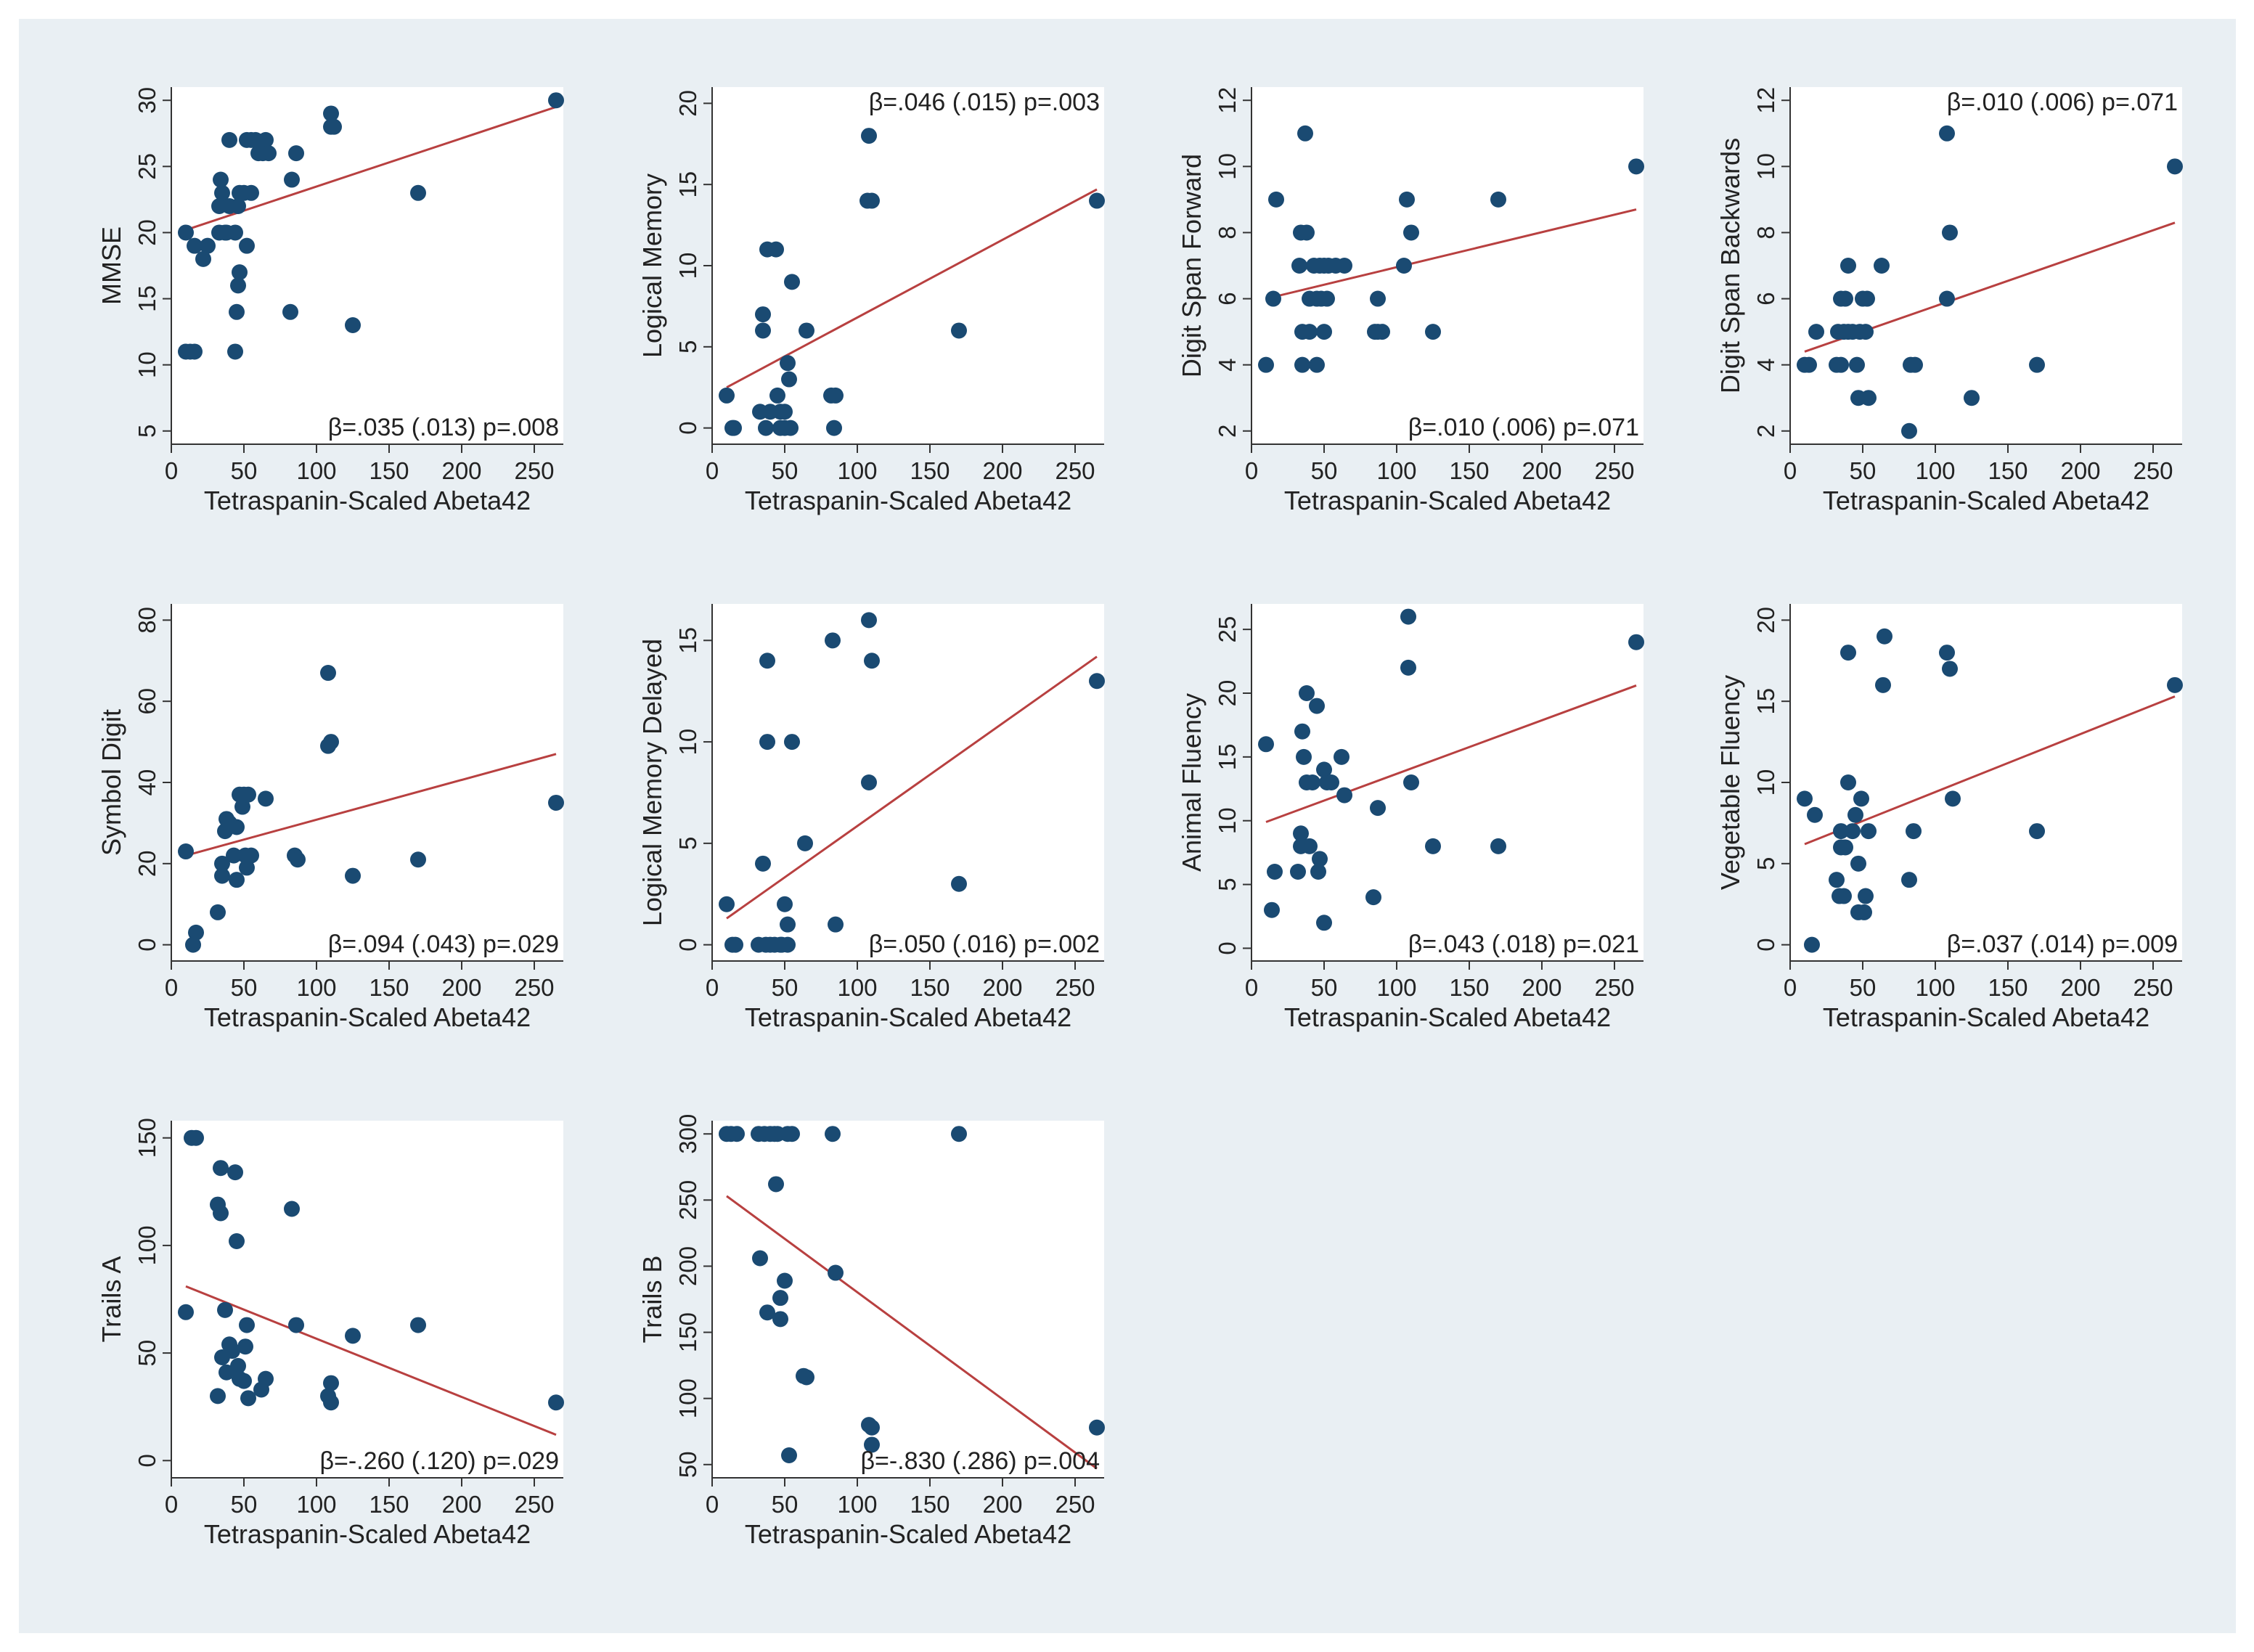 This screenshot has width=2254, height=1652. What do you see at coordinates (1524, 427) in the screenshot?
I see `beta-annotation: β=.010 (.006) p=.071` at bounding box center [1524, 427].